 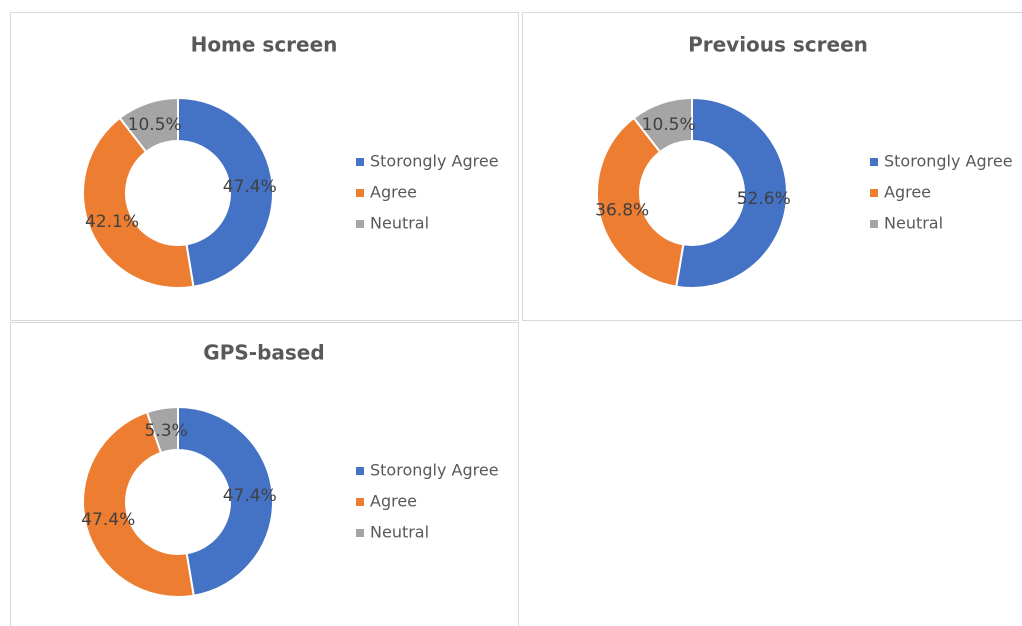 What do you see at coordinates (622, 211) in the screenshot?
I see `data-label: 36.8%` at bounding box center [622, 211].